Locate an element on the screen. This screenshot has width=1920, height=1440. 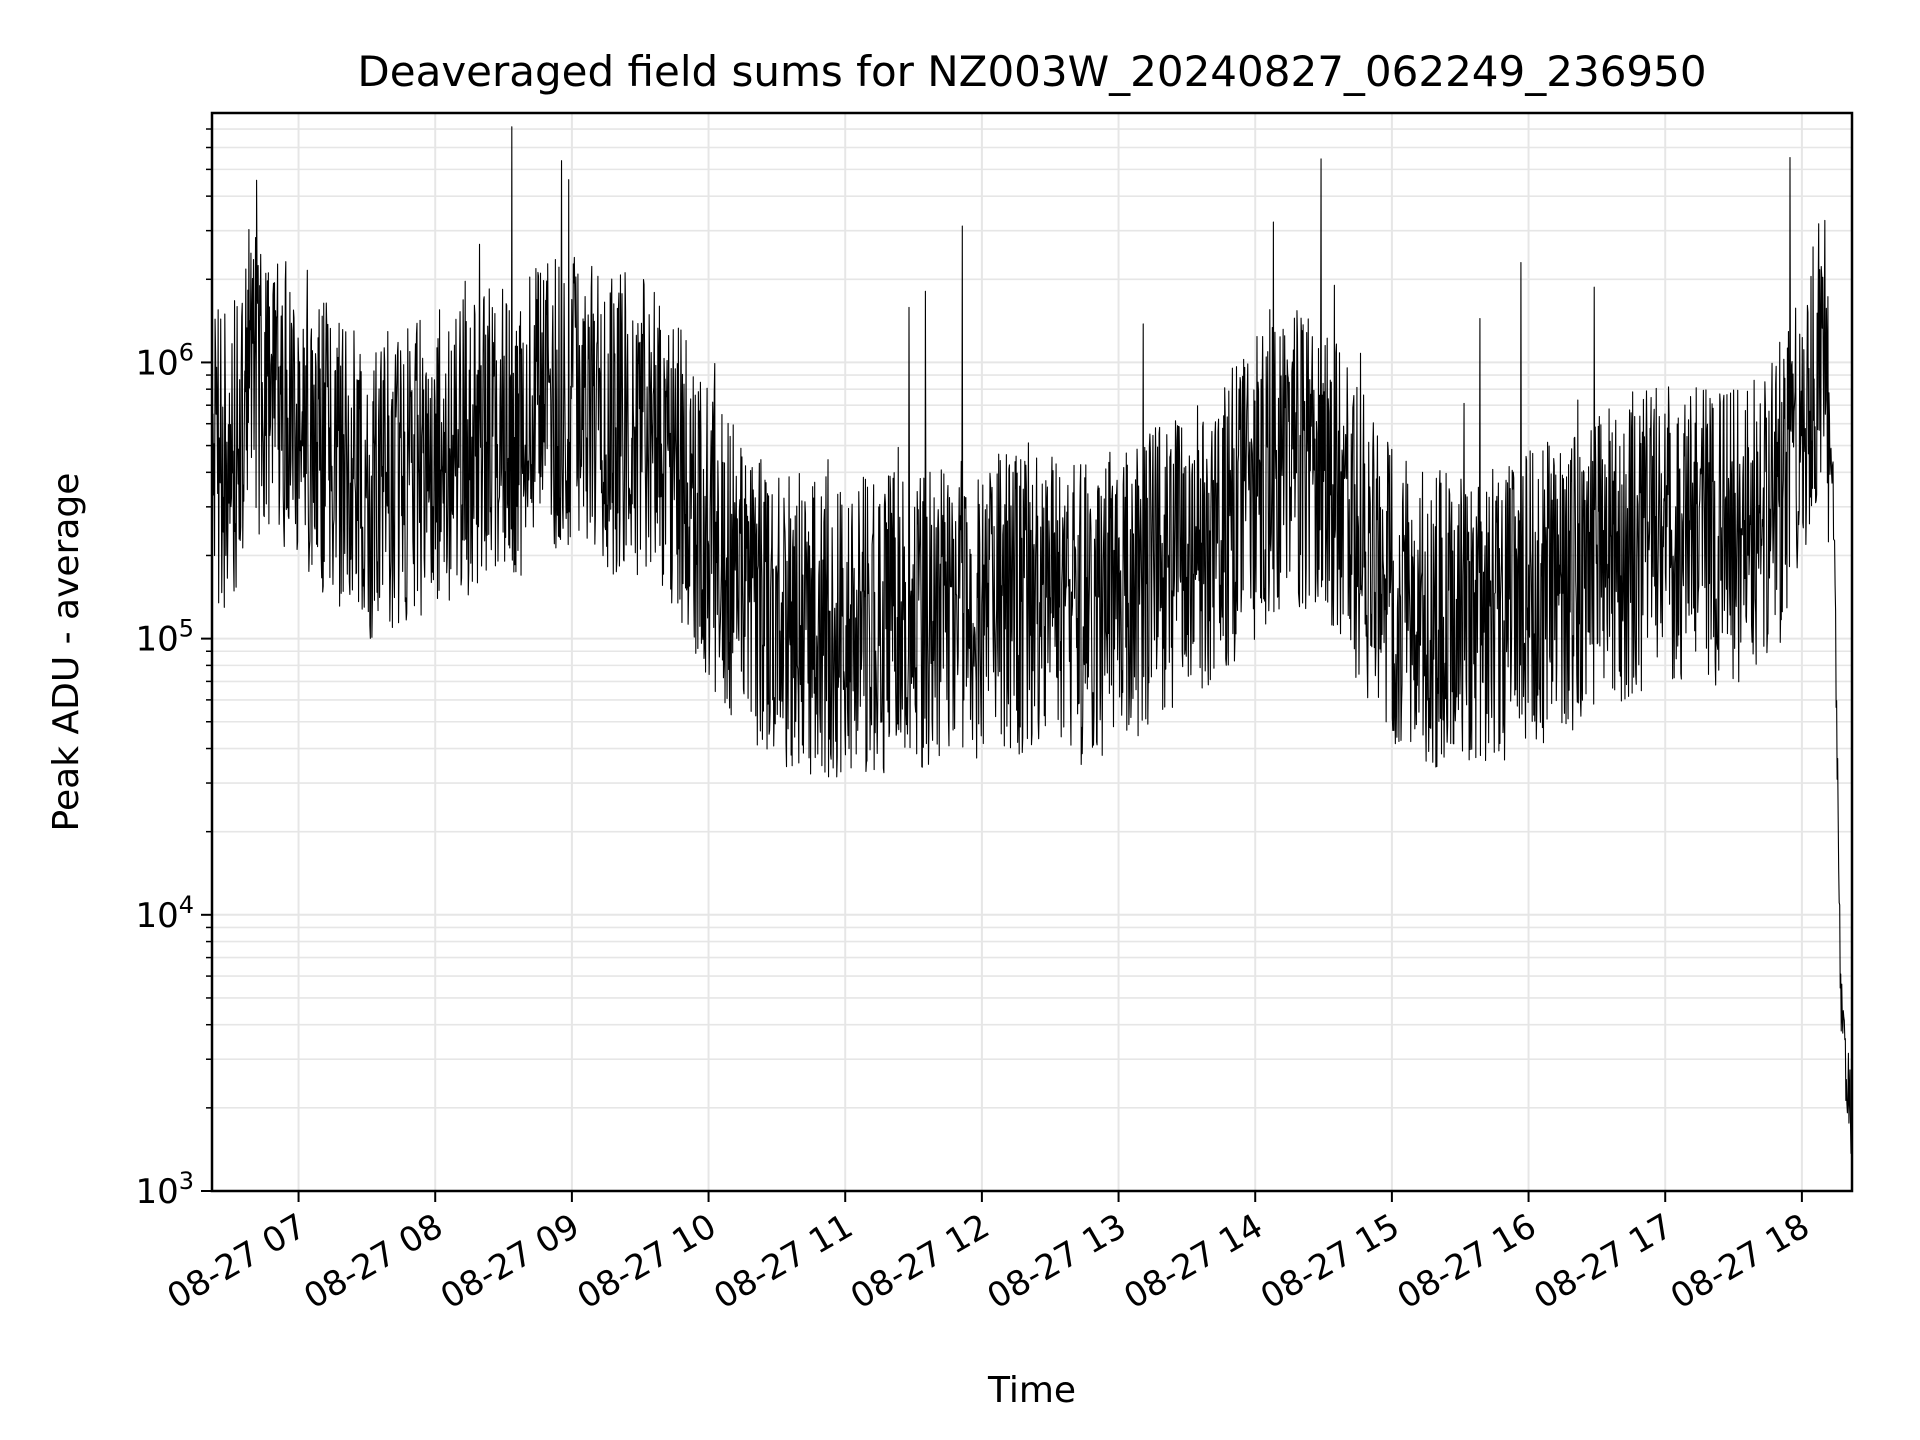
y-tick-label: 10⁶ is located at coordinates (164, 360).